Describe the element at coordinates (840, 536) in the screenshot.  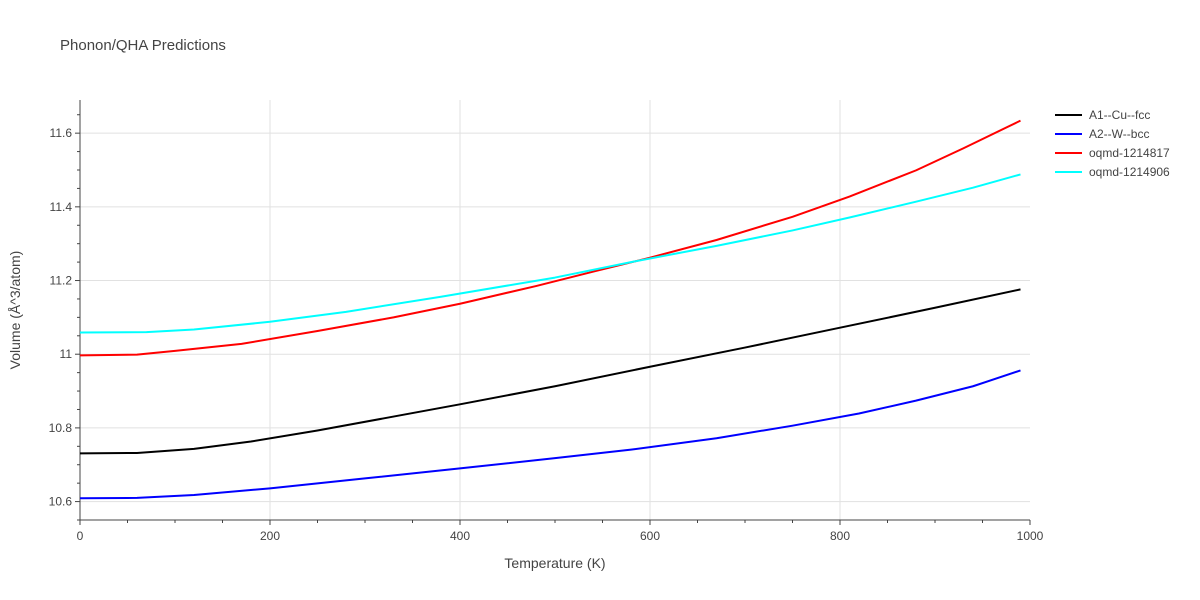
I see `x-tick-label: 800` at that location.